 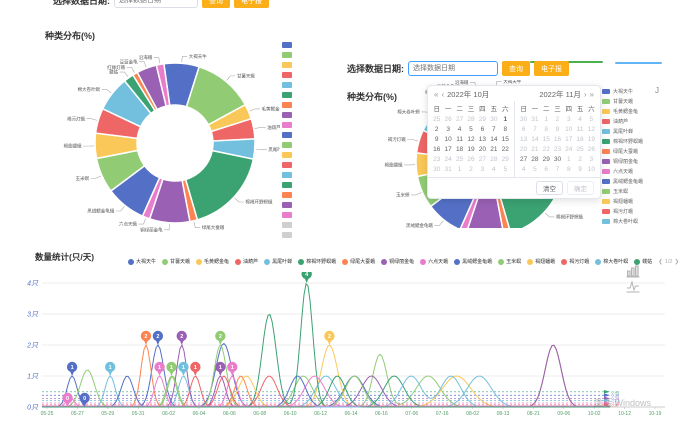 I want to click on donut-slice-棉褐环野螟蛾, so click(x=219, y=185).